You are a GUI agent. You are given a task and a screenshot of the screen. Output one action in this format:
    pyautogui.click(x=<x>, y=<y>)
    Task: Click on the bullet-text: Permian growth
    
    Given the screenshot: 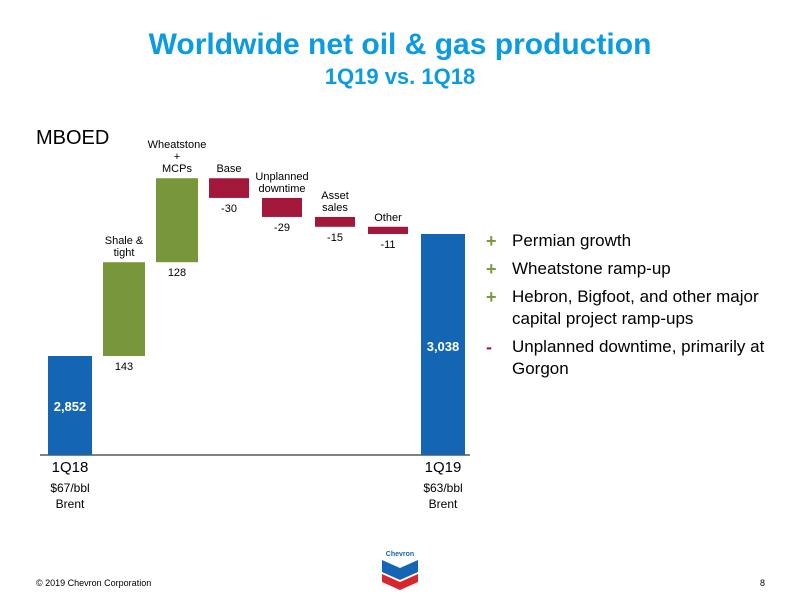 What is the action you would take?
    pyautogui.click(x=572, y=240)
    